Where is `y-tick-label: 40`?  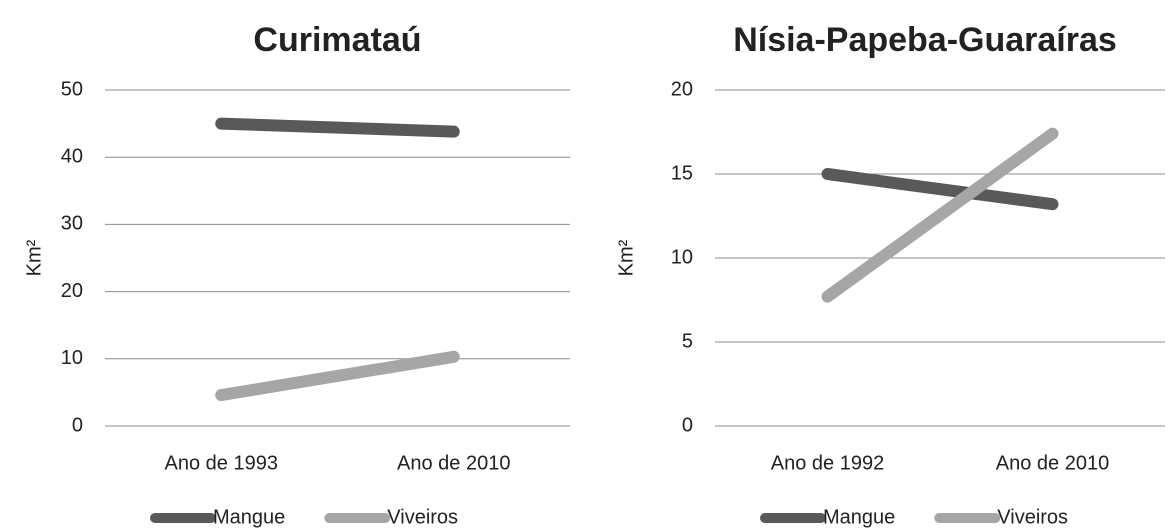
y-tick-label: 40 is located at coordinates (72, 156).